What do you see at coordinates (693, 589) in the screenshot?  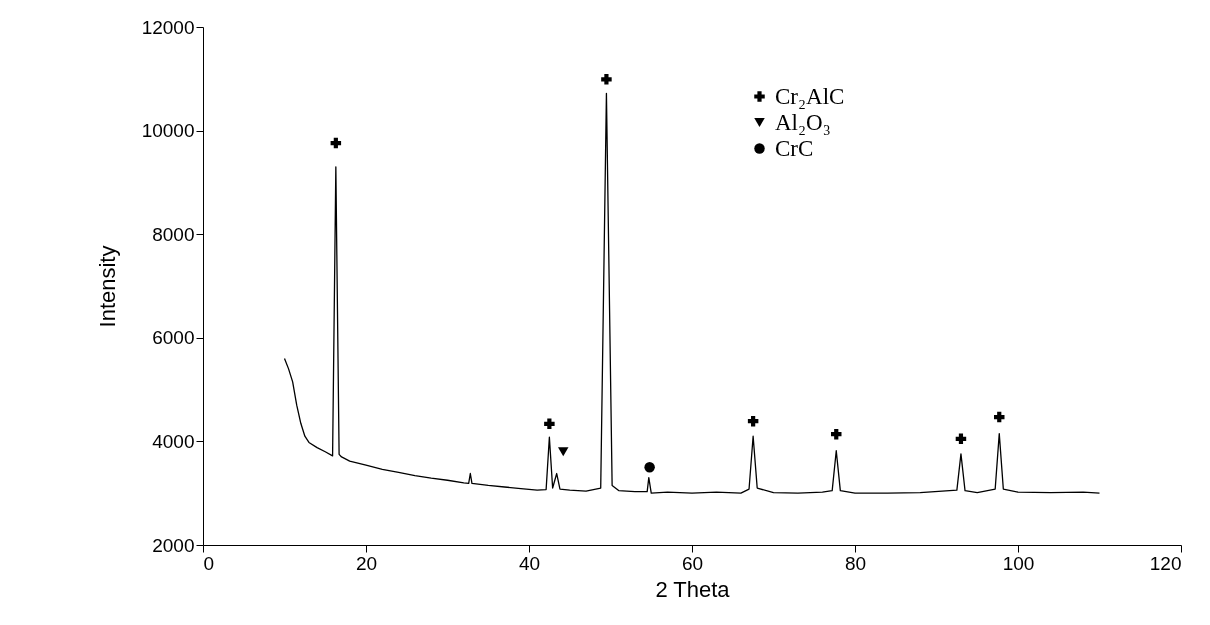 I see `x-axis-title: 2 Theta` at bounding box center [693, 589].